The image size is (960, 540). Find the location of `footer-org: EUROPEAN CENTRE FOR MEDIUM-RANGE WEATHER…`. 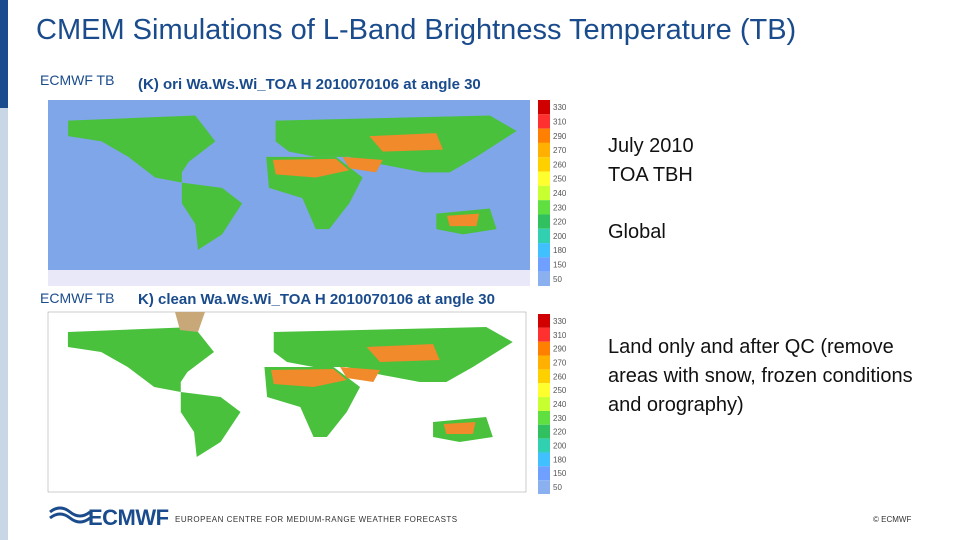

footer-org: EUROPEAN CENTRE FOR MEDIUM-RANGE WEATHER… is located at coordinates (316, 519).